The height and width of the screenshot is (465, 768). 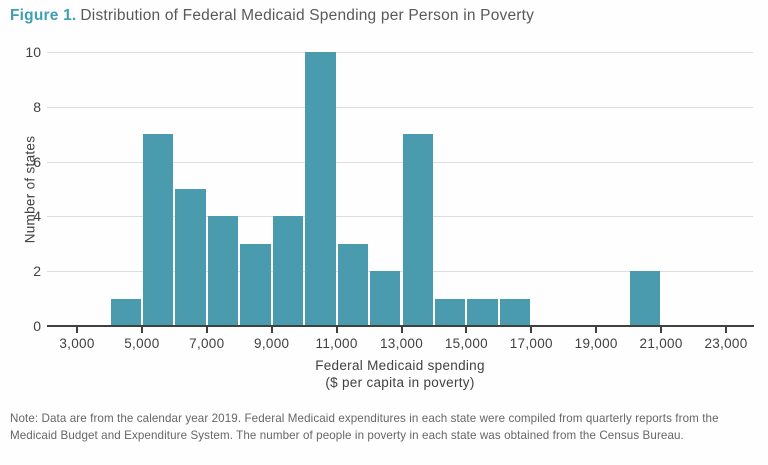 What do you see at coordinates (336, 343) in the screenshot?
I see `x-tick-label: 11,000` at bounding box center [336, 343].